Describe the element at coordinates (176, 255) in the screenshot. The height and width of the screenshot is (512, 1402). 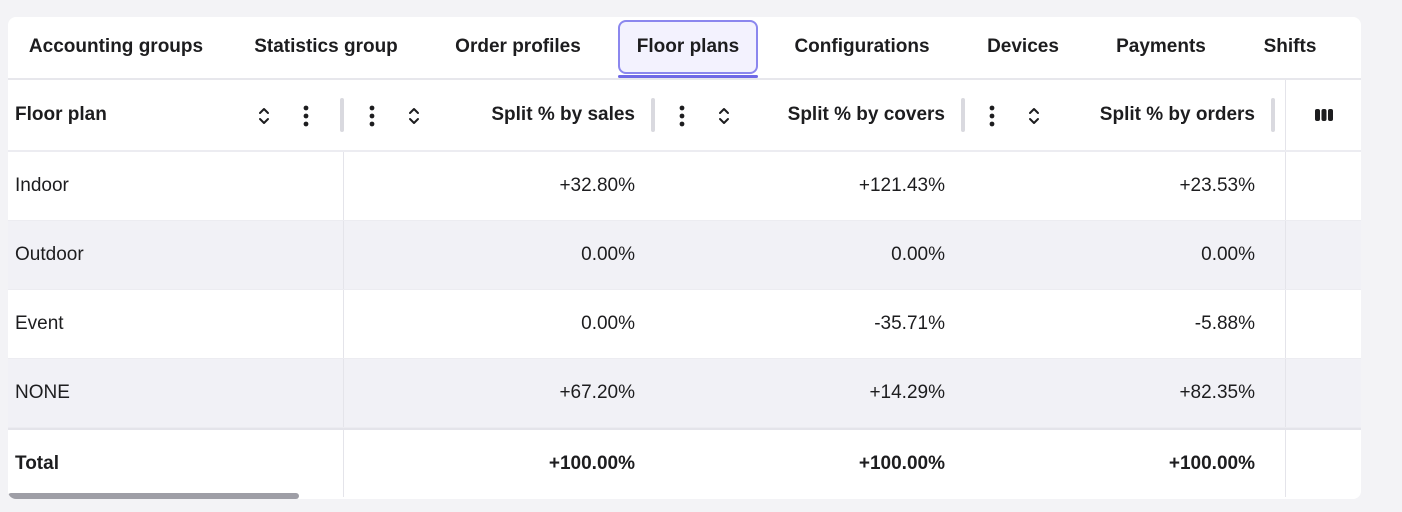
I see `cell-floor-plan: Outdoor` at that location.